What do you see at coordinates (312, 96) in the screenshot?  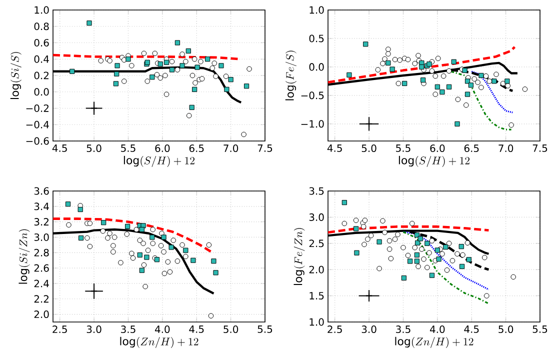 I see `y-tick-label: −0.5` at bounding box center [312, 96].